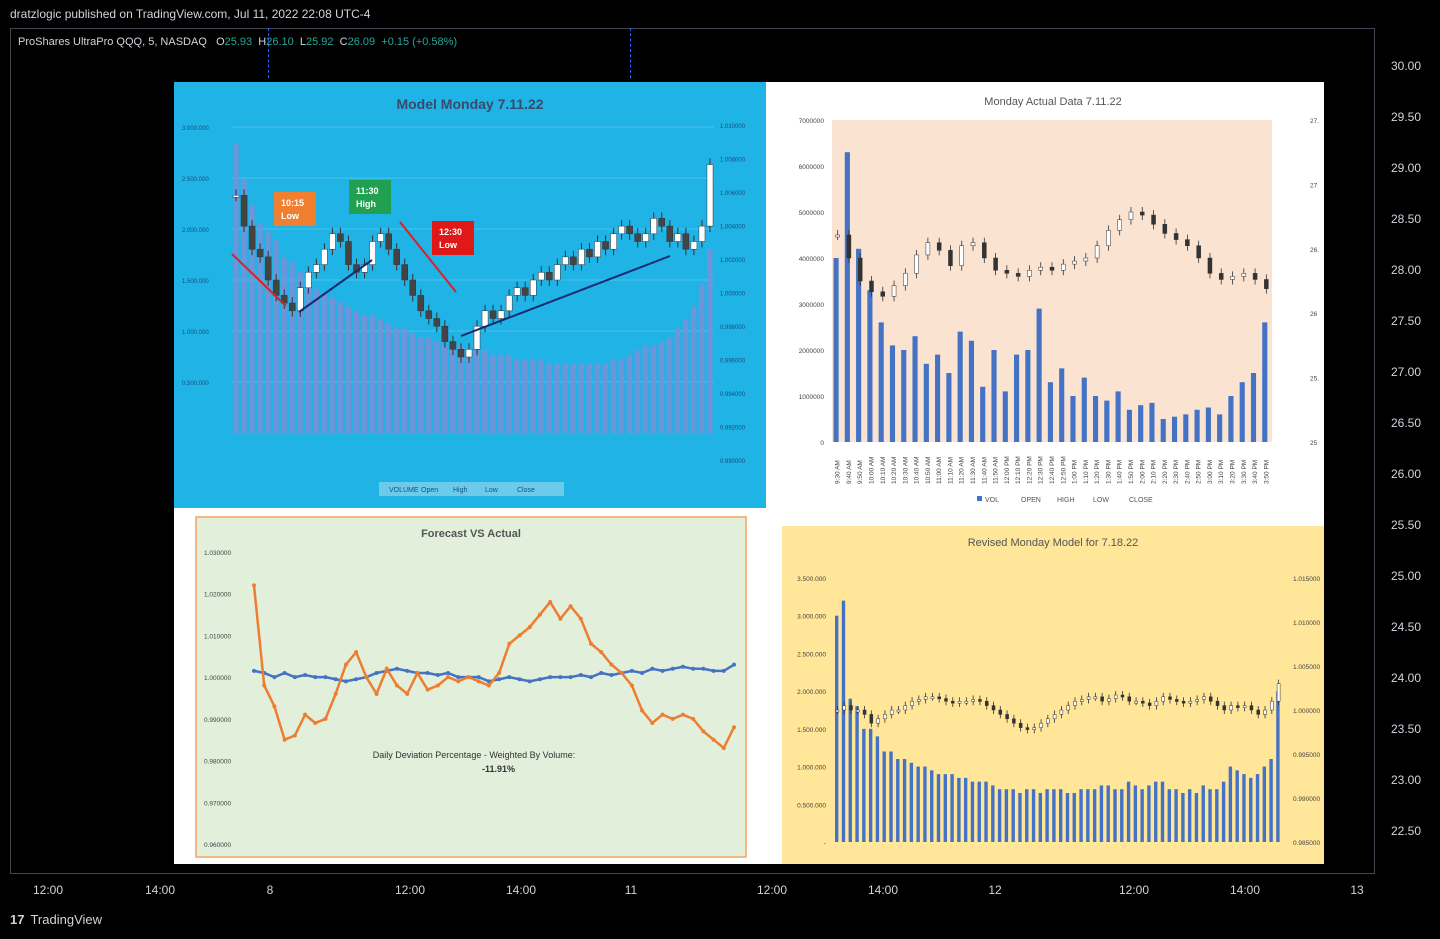  What do you see at coordinates (1306, 623) in the screenshot?
I see `y-right-tick: 1.010000` at bounding box center [1306, 623].